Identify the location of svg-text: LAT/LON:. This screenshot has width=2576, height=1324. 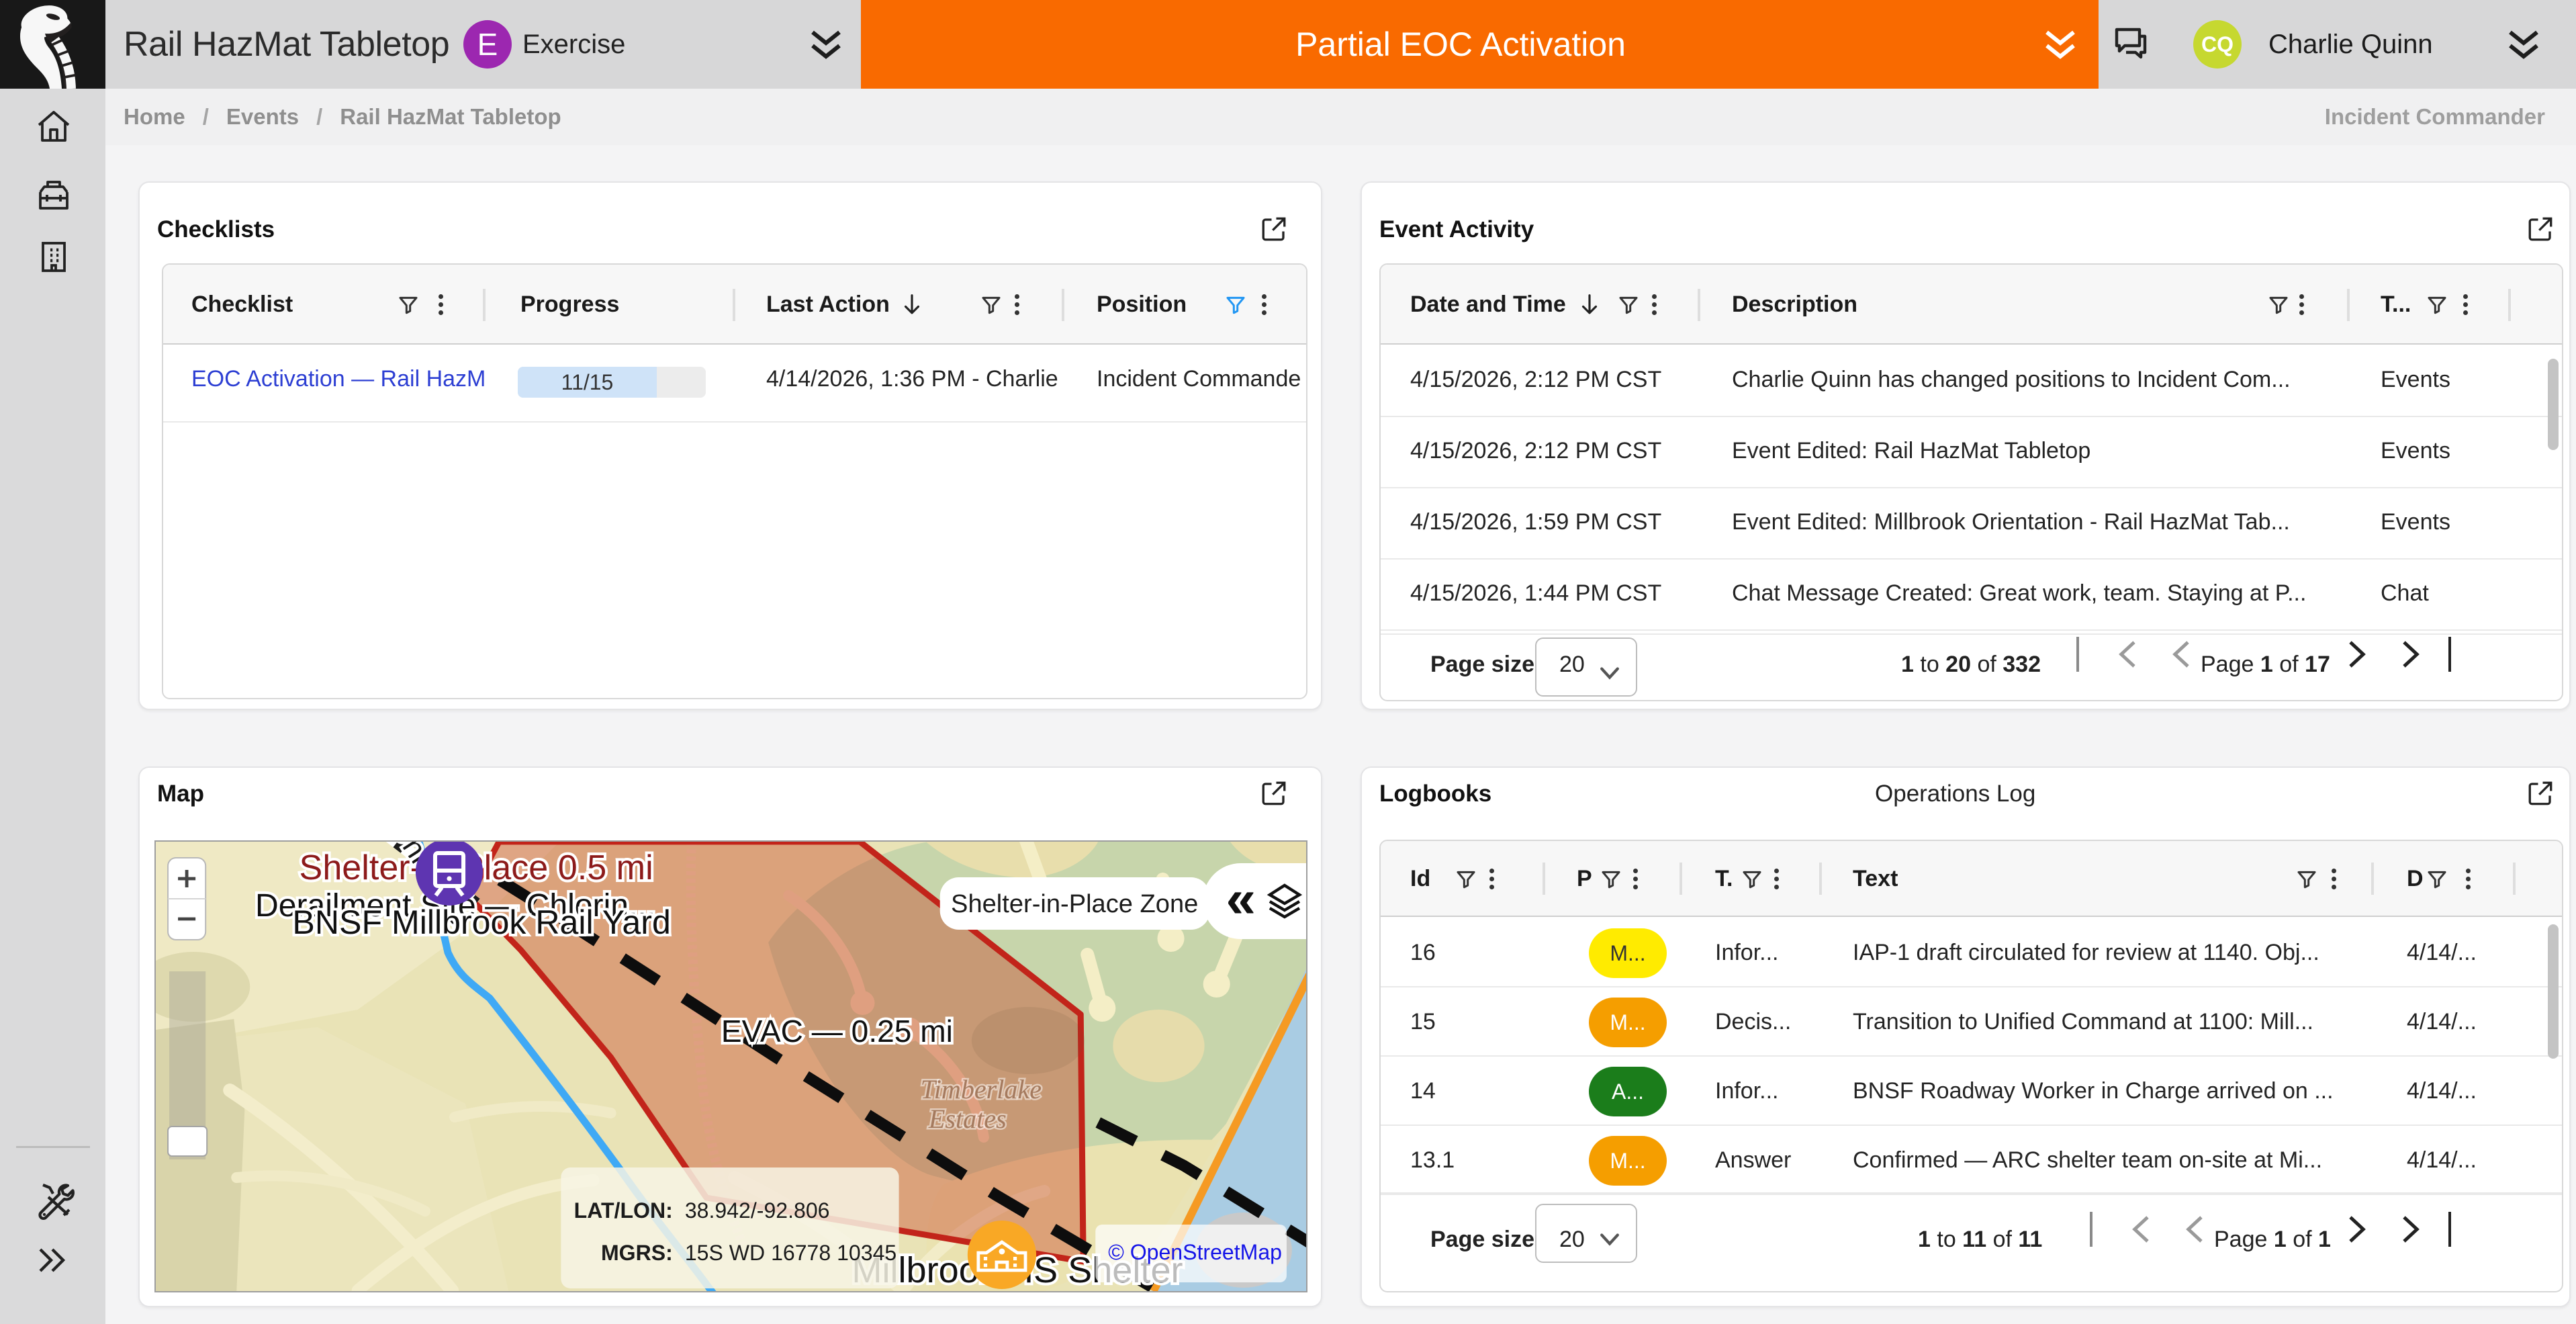
(623, 1210).